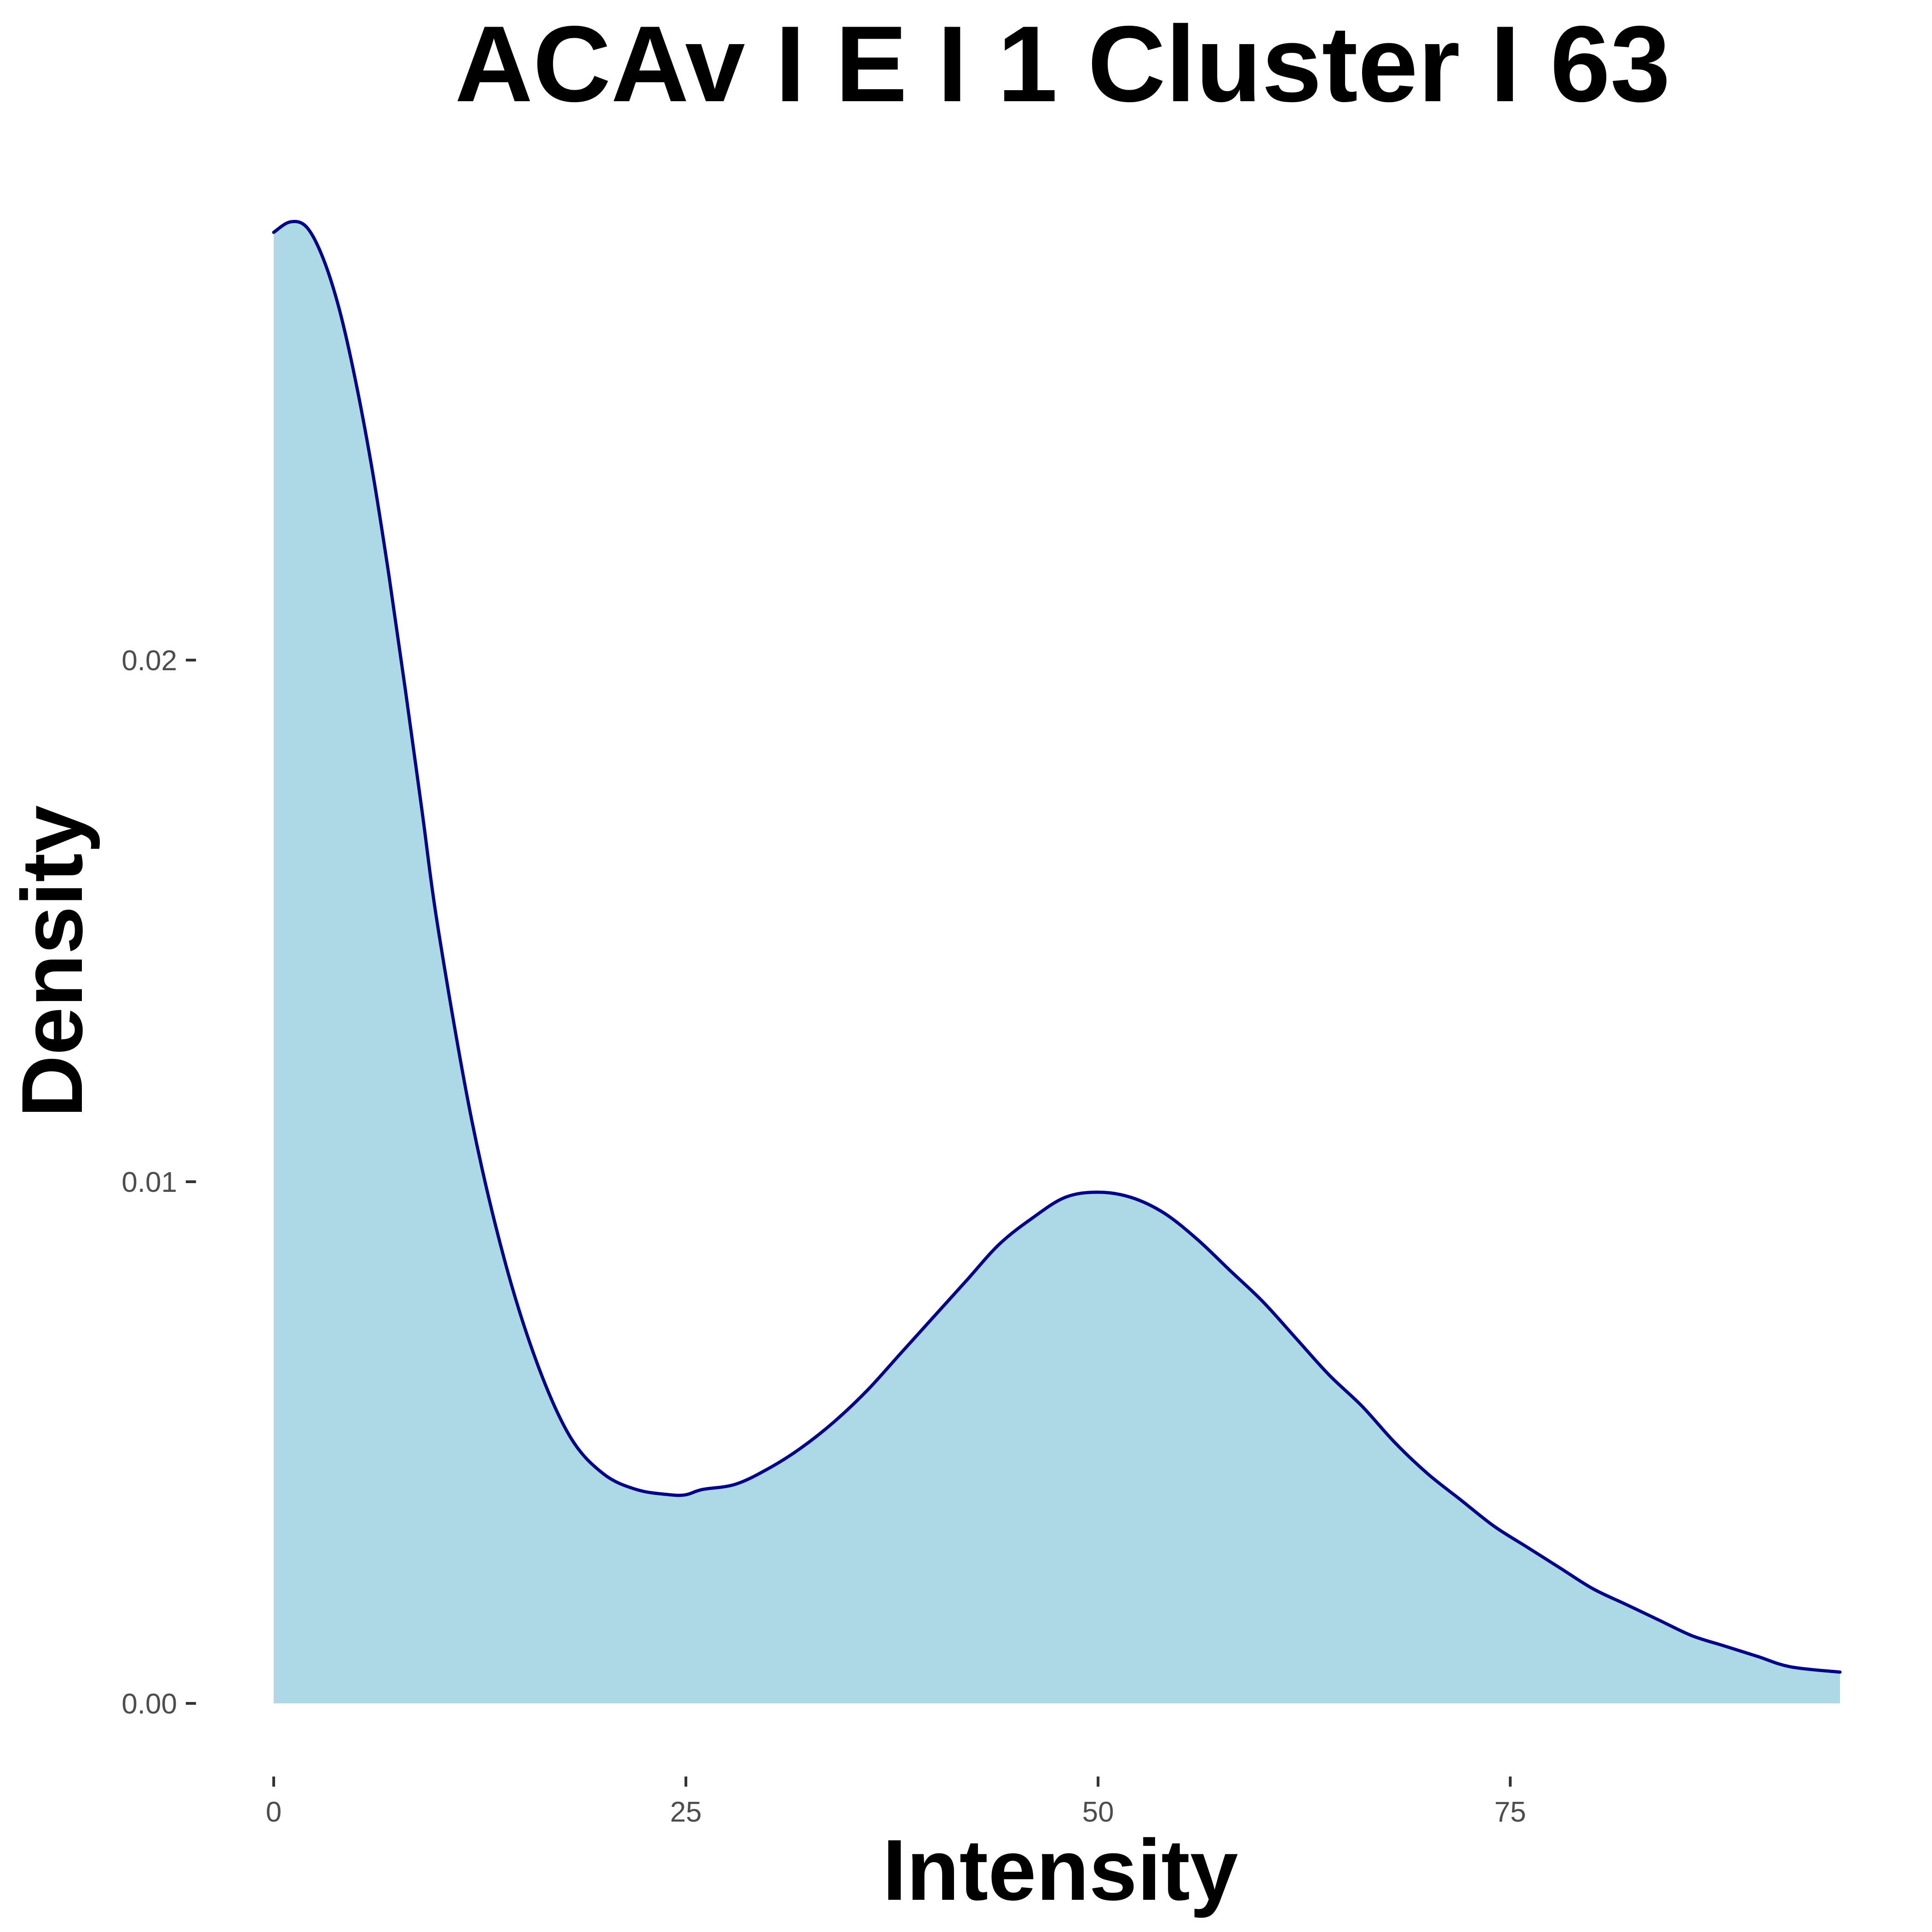 This screenshot has height=1932, width=1932. What do you see at coordinates (149, 1182) in the screenshot?
I see `y-tick-label: 0.01` at bounding box center [149, 1182].